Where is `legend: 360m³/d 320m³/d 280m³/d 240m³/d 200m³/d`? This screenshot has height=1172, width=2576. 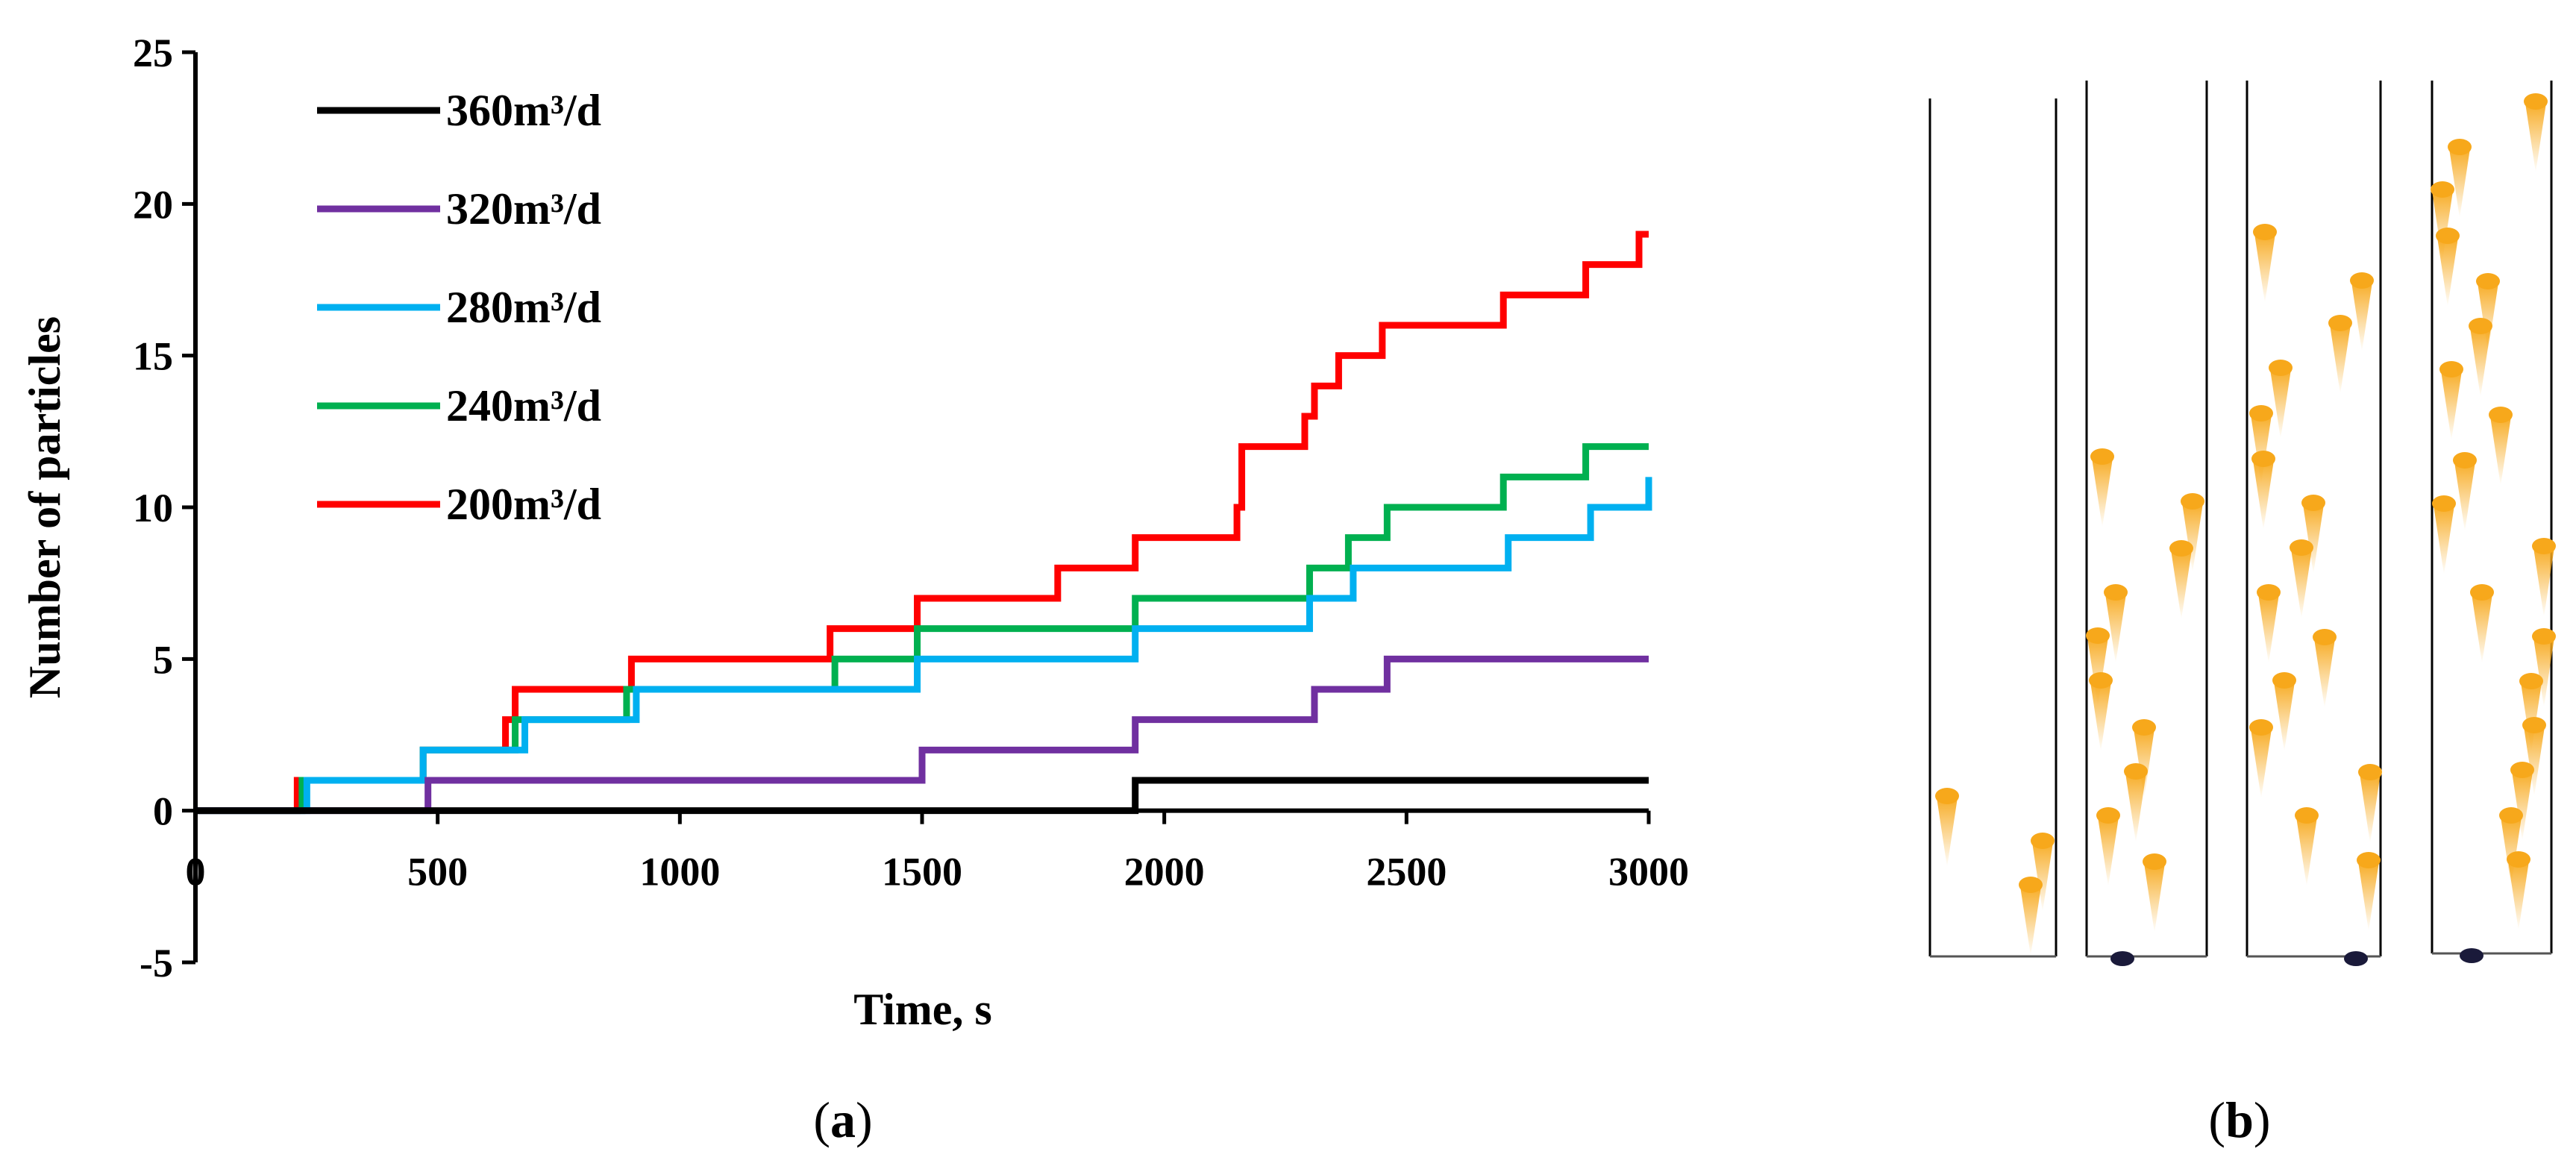 legend: 360m³/d 320m³/d 280m³/d 240m³/d 200m³/d is located at coordinates (459, 307).